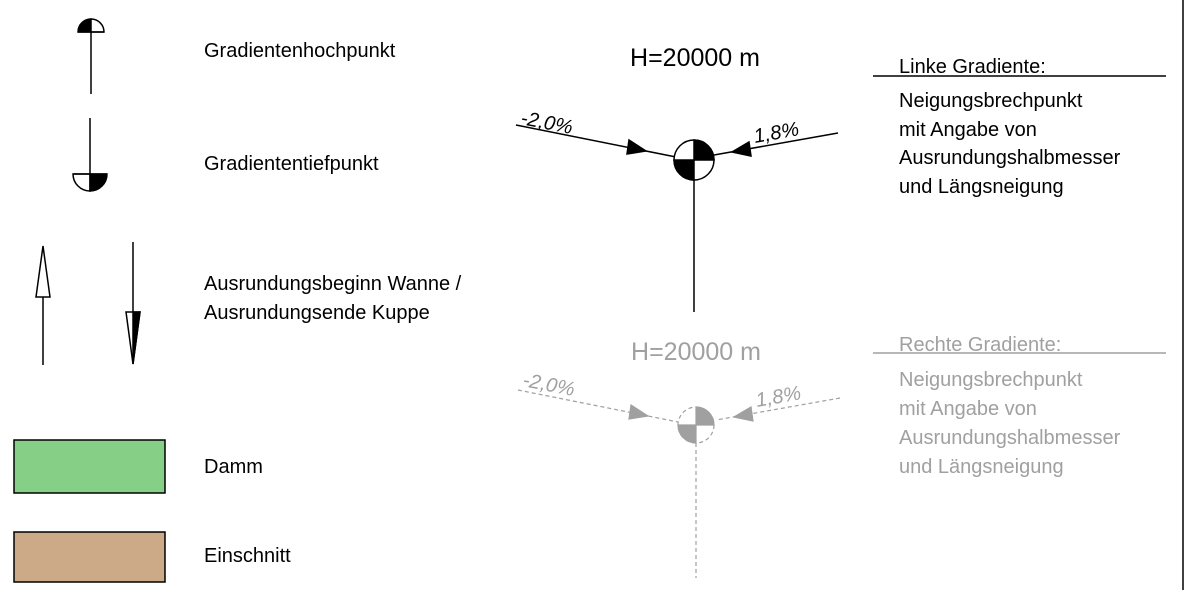 The width and height of the screenshot is (1186, 590). I want to click on left-grade-diagram, so click(677, 218).